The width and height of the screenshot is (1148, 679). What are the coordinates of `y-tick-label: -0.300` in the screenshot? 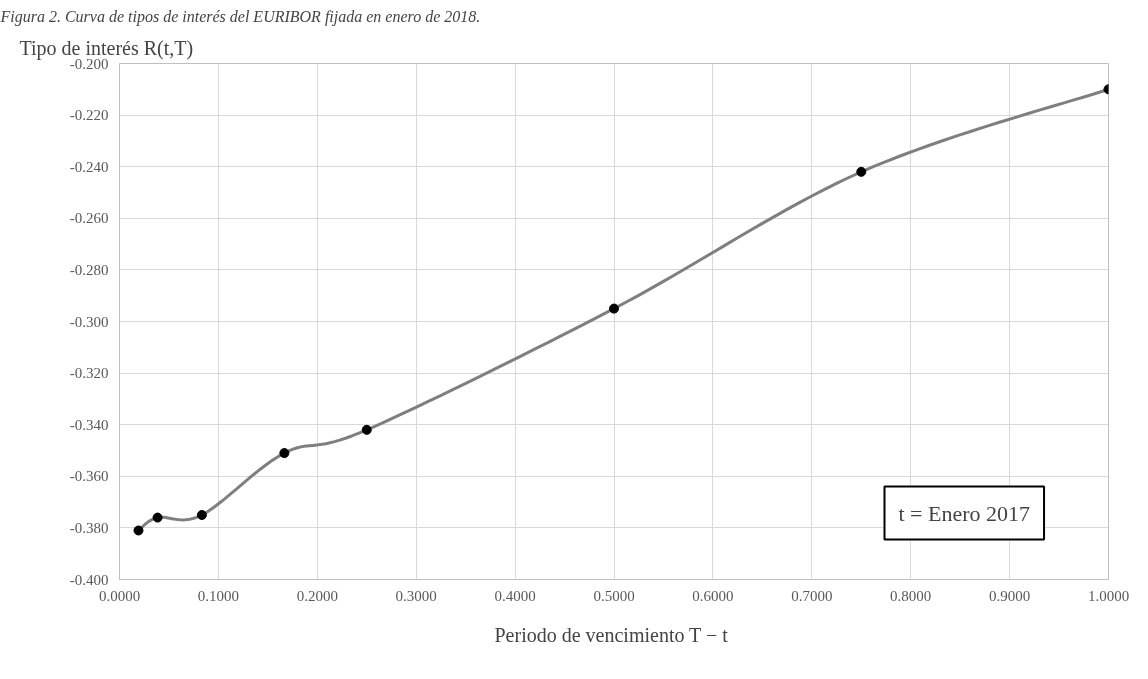 It's located at (89, 321).